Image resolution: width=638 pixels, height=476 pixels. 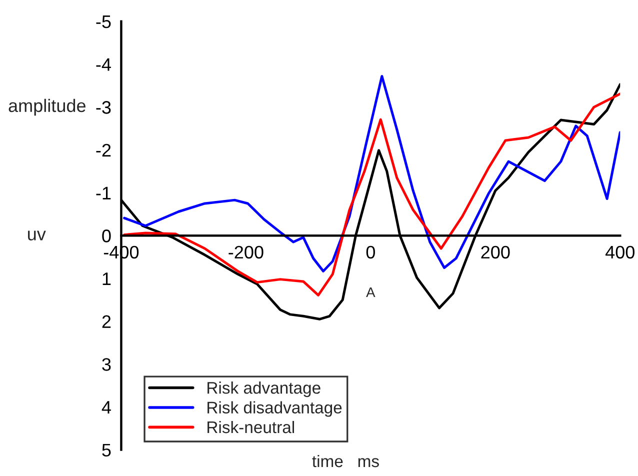 I want to click on text: uv, so click(x=37, y=235).